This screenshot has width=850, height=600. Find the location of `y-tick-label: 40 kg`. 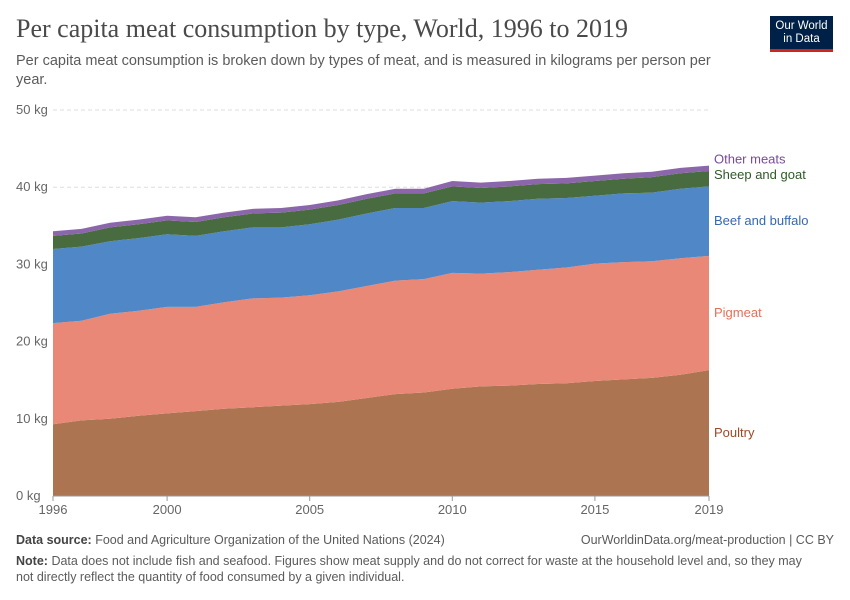

y-tick-label: 40 kg is located at coordinates (32, 186).